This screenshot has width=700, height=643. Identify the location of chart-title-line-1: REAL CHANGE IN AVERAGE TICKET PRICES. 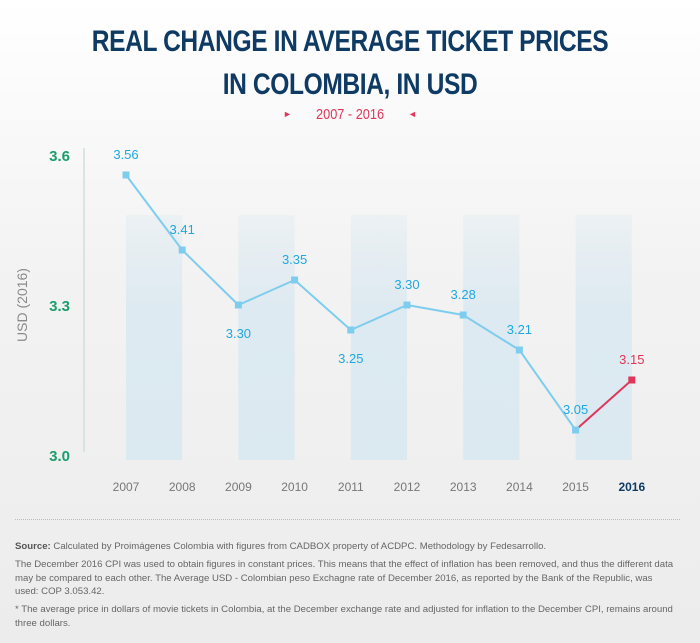
(350, 41).